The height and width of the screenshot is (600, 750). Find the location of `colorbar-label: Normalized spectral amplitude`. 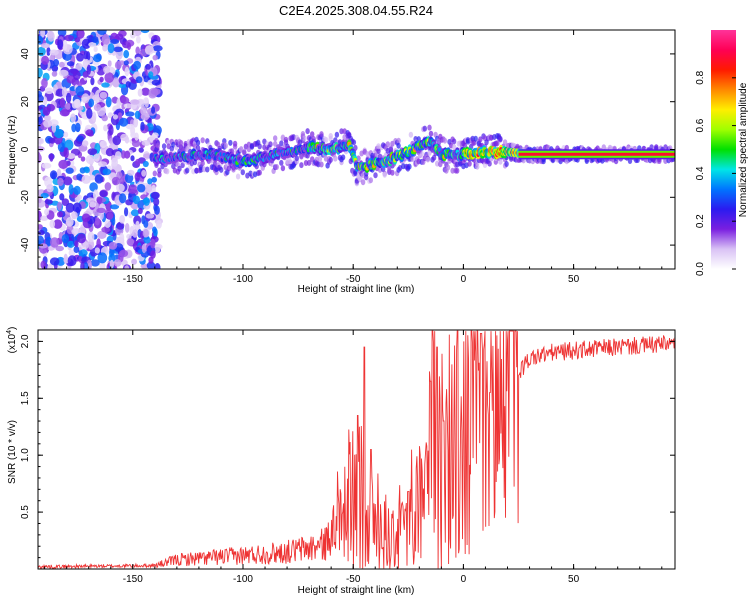

colorbar-label: Normalized spectral amplitude is located at coordinates (743, 149).